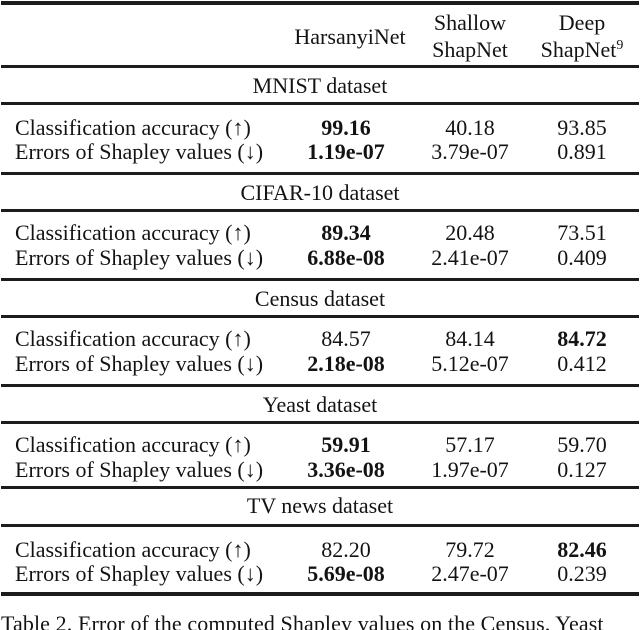  I want to click on table-rule-top, so click(320, 3).